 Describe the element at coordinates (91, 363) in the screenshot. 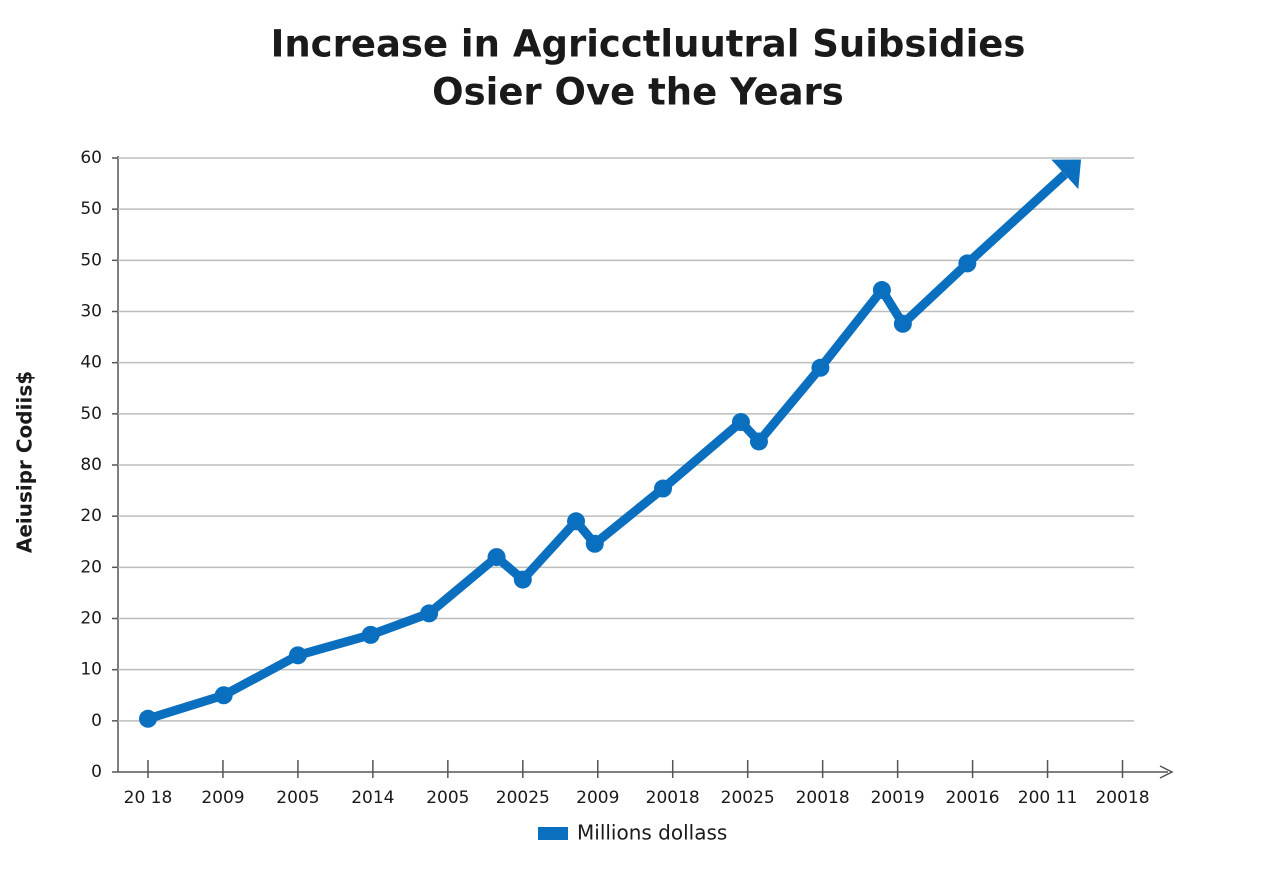

I see `y-tick-label: 40` at that location.